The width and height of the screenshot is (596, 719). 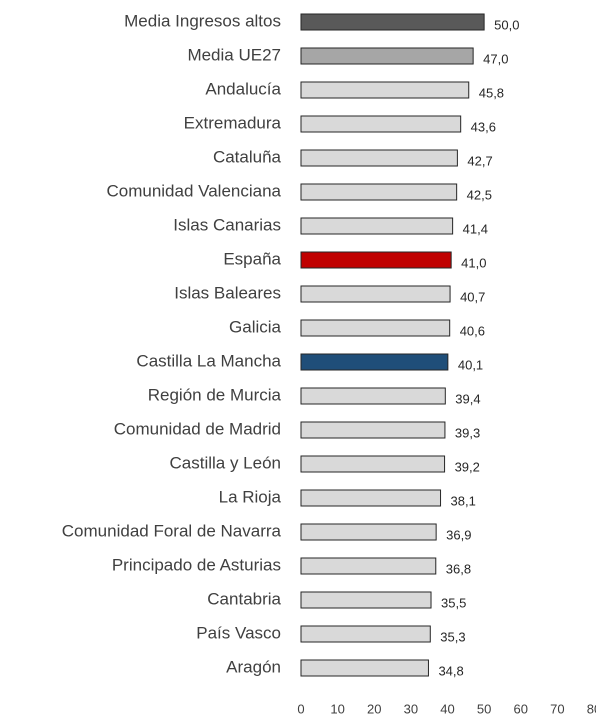 What do you see at coordinates (463, 500) in the screenshot?
I see `value-label: 38,1` at bounding box center [463, 500].